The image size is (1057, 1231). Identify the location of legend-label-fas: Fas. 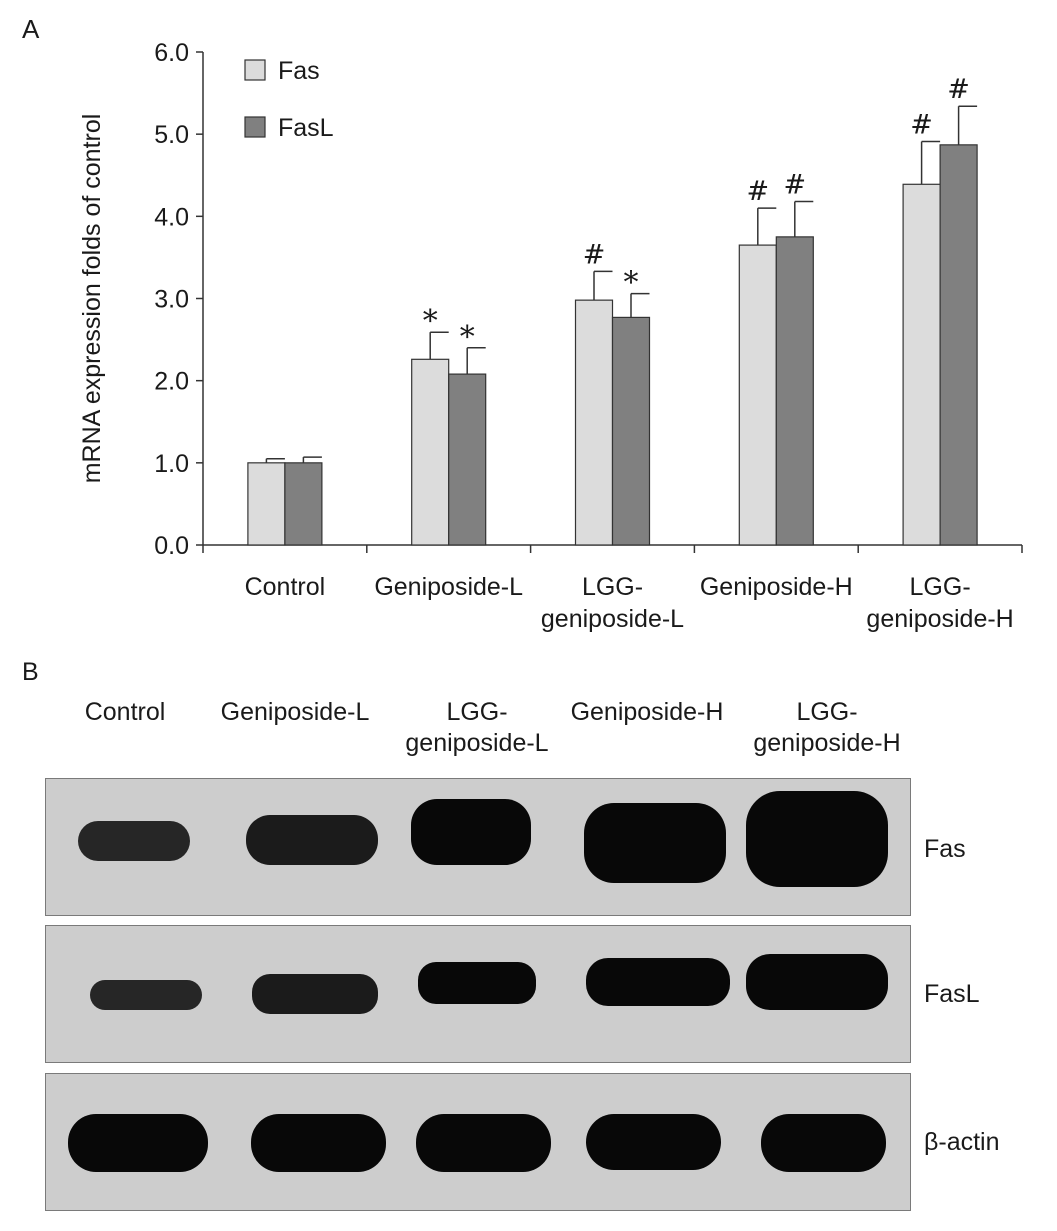
(299, 71).